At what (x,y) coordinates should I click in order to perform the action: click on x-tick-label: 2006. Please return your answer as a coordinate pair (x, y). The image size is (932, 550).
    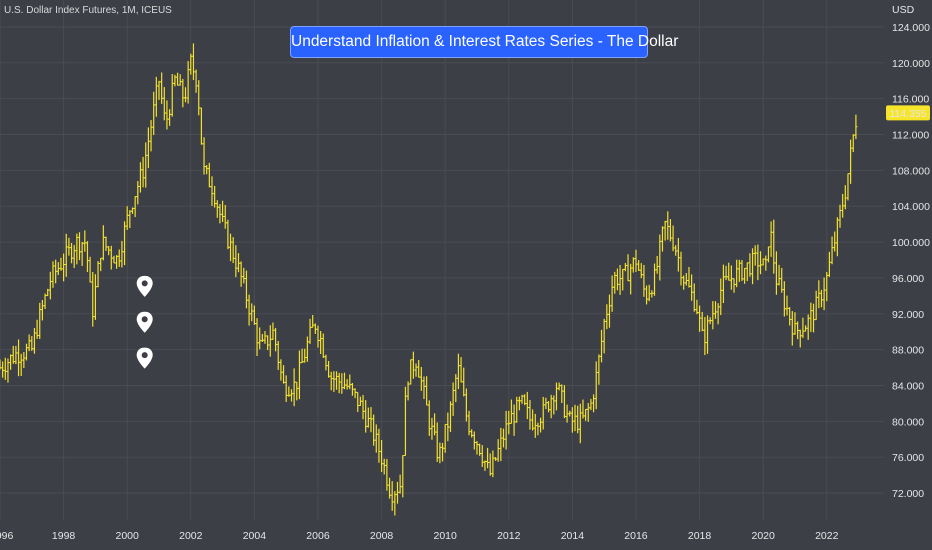
    Looking at the image, I should click on (318, 536).